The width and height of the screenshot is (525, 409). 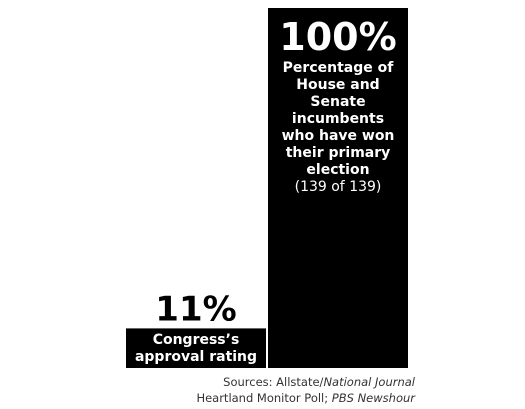 What do you see at coordinates (273, 382) in the screenshot?
I see `source-text: Sources: Allstate/` at bounding box center [273, 382].